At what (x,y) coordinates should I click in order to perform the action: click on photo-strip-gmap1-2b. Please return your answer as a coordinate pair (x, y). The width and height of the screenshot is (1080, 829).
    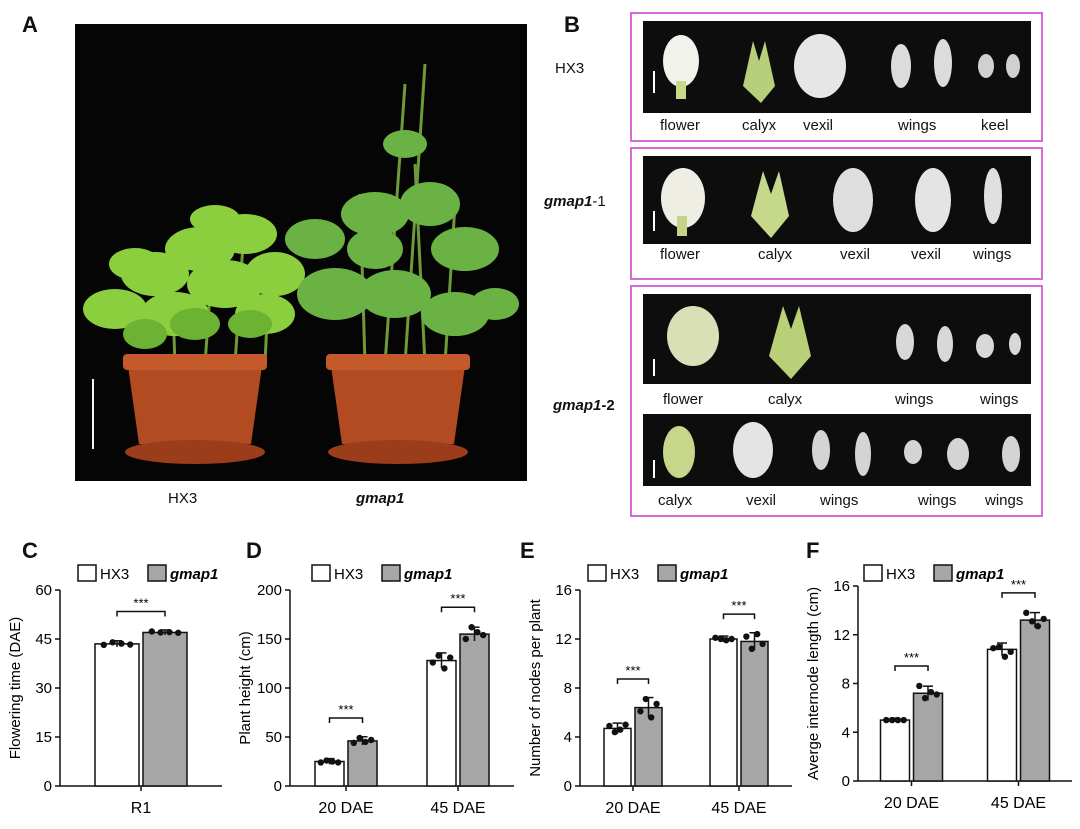
    Looking at the image, I should click on (837, 450).